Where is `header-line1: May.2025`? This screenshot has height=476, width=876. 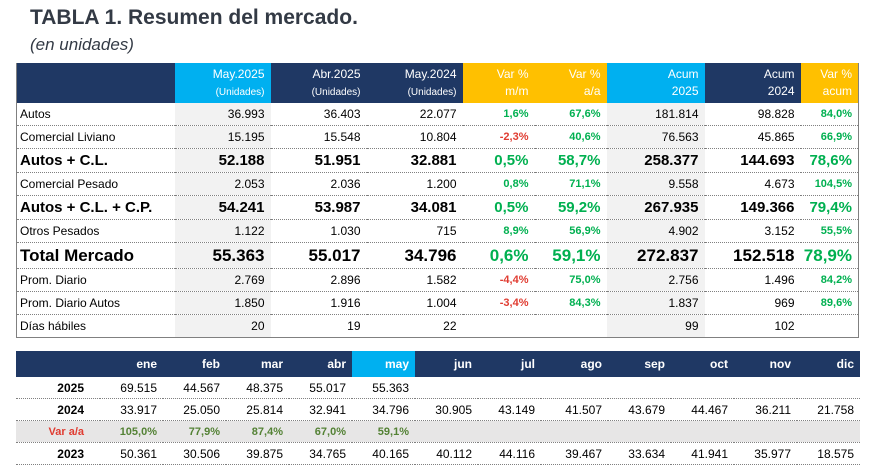
header-line1: May.2025 is located at coordinates (238, 73).